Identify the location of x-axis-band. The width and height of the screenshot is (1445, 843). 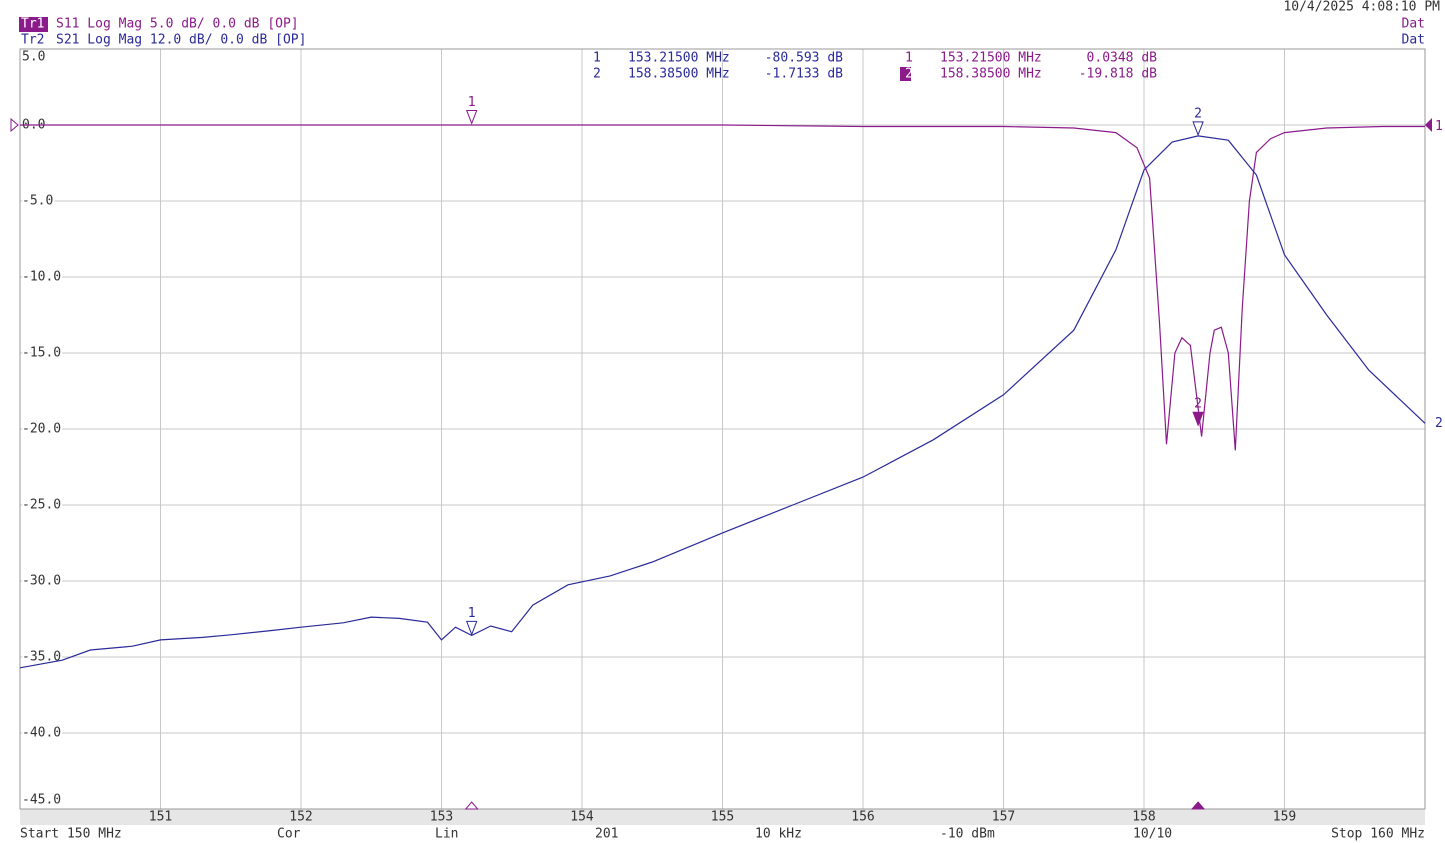
(722, 817).